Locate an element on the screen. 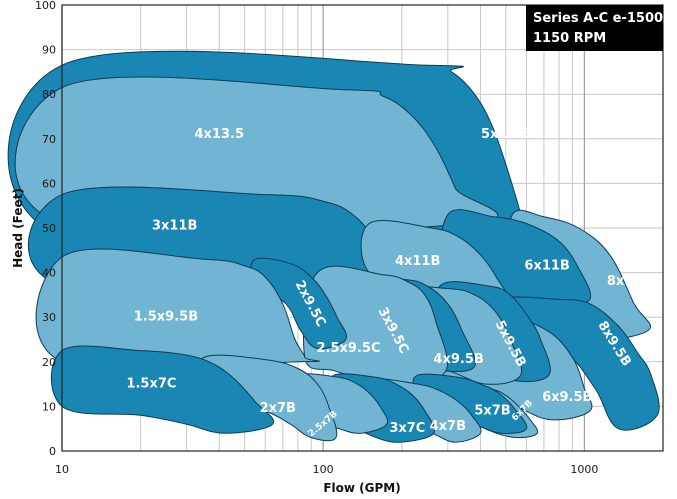  y-tick-7: 70 is located at coordinates (49, 139).